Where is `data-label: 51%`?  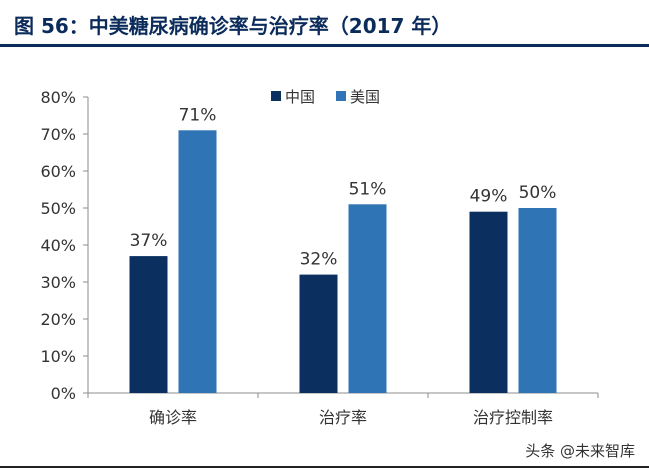 data-label: 51% is located at coordinates (368, 189).